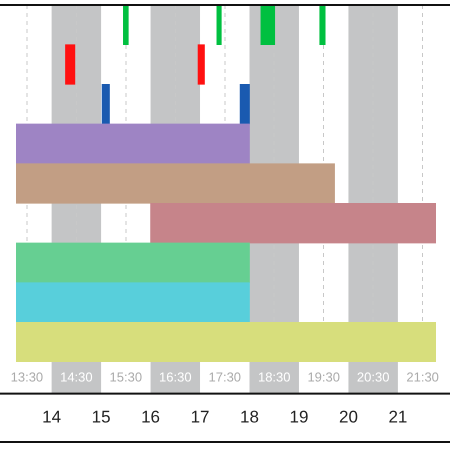 Image resolution: width=450 pixels, height=450 pixels. I want to click on x-tick-label: 14, so click(52, 416).